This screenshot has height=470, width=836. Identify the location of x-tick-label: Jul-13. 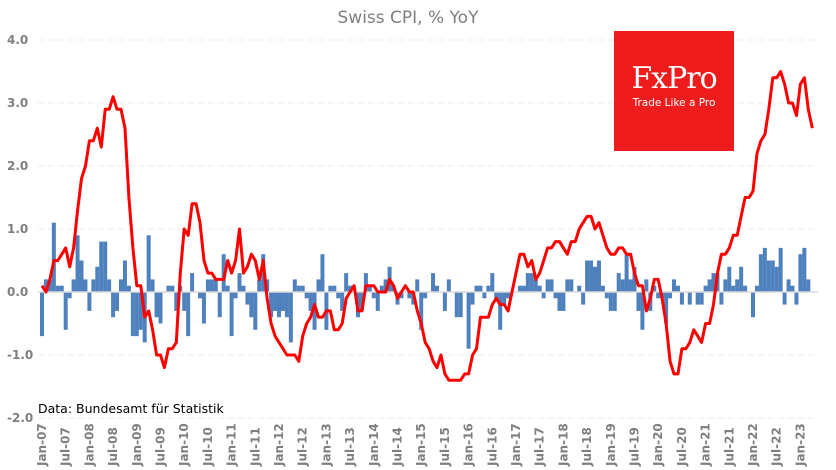
(350, 447).